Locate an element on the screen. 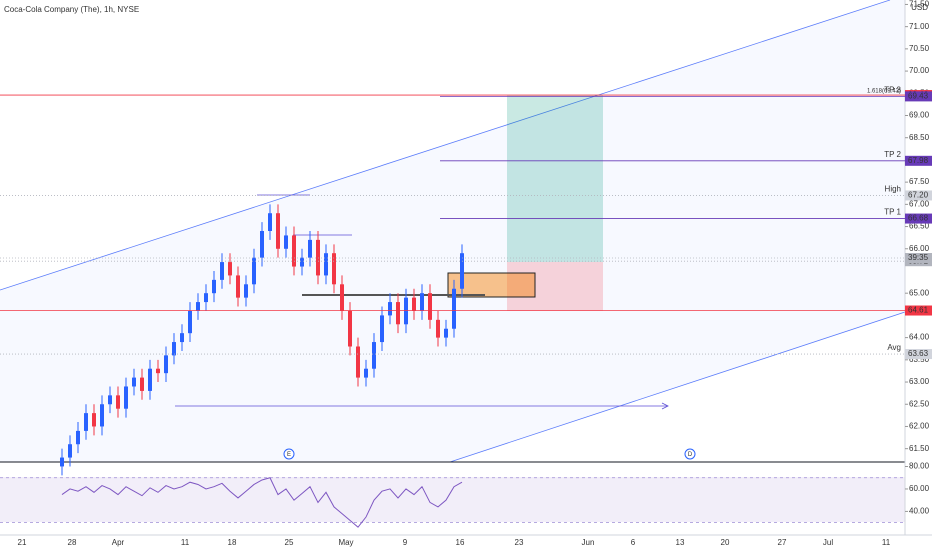 The width and height of the screenshot is (932, 550). x-tick-label: Jul is located at coordinates (828, 542).